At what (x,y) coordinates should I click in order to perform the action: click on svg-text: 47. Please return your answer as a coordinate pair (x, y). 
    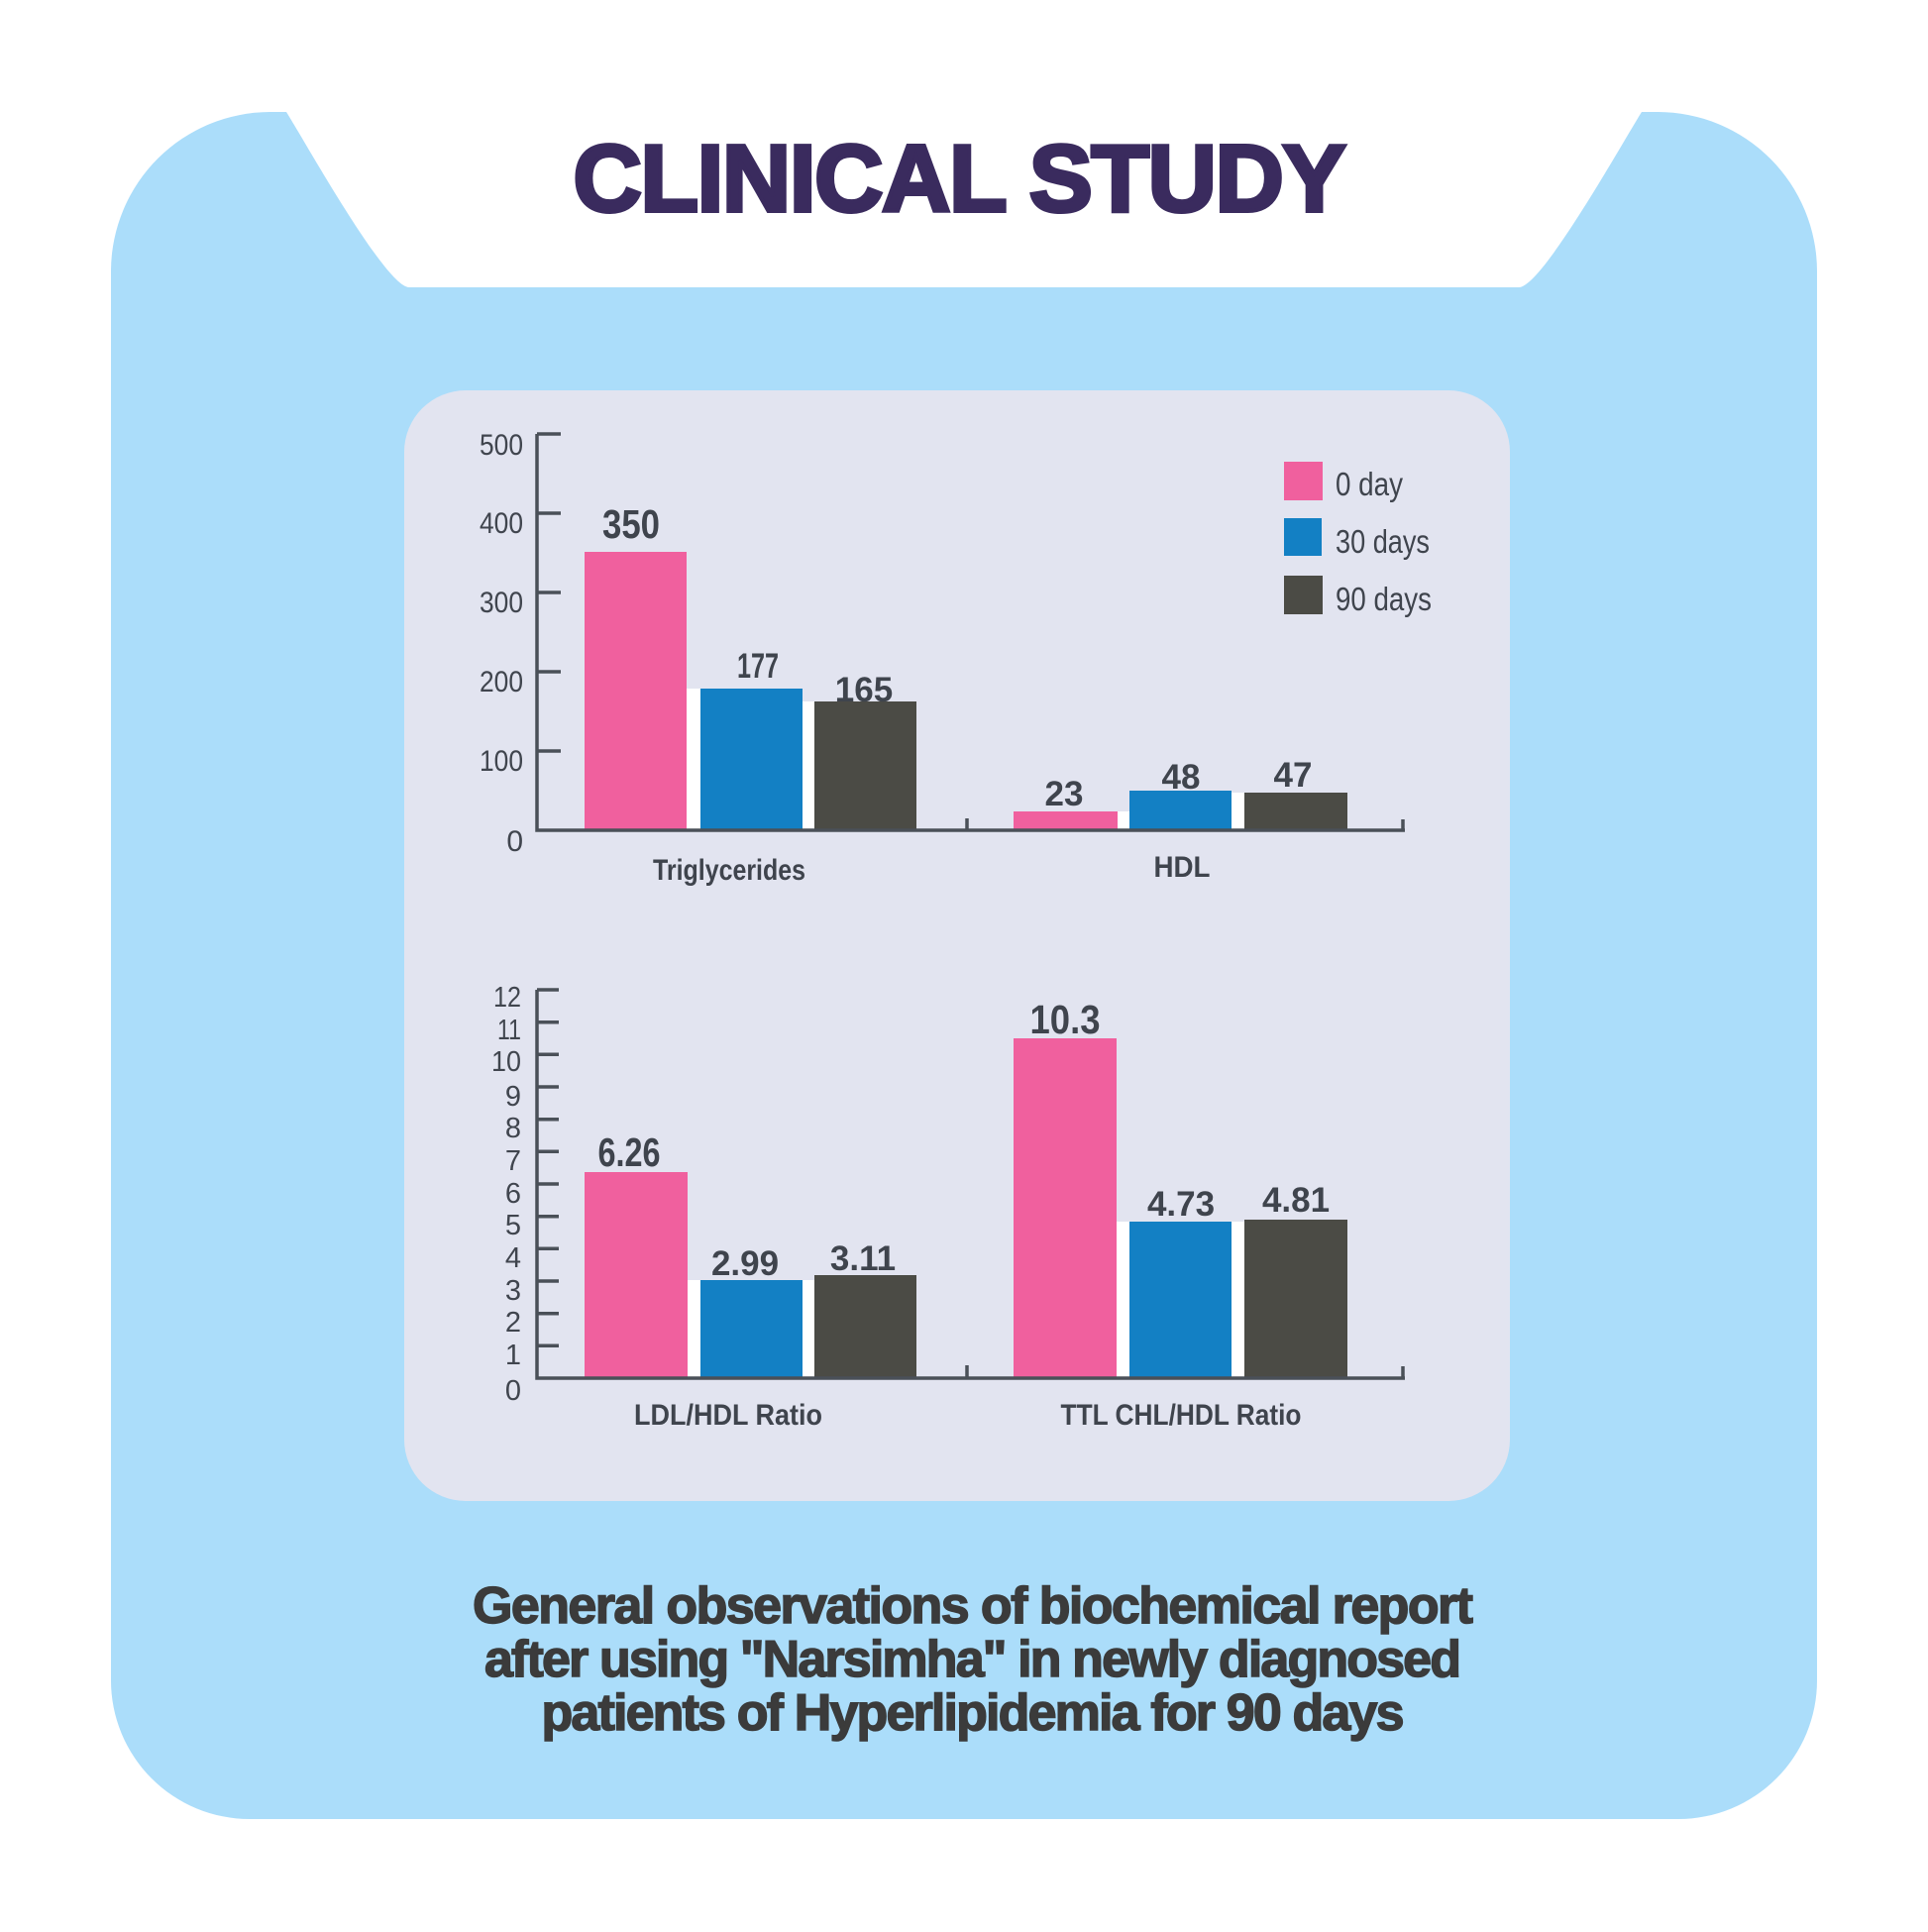
    Looking at the image, I should click on (1293, 775).